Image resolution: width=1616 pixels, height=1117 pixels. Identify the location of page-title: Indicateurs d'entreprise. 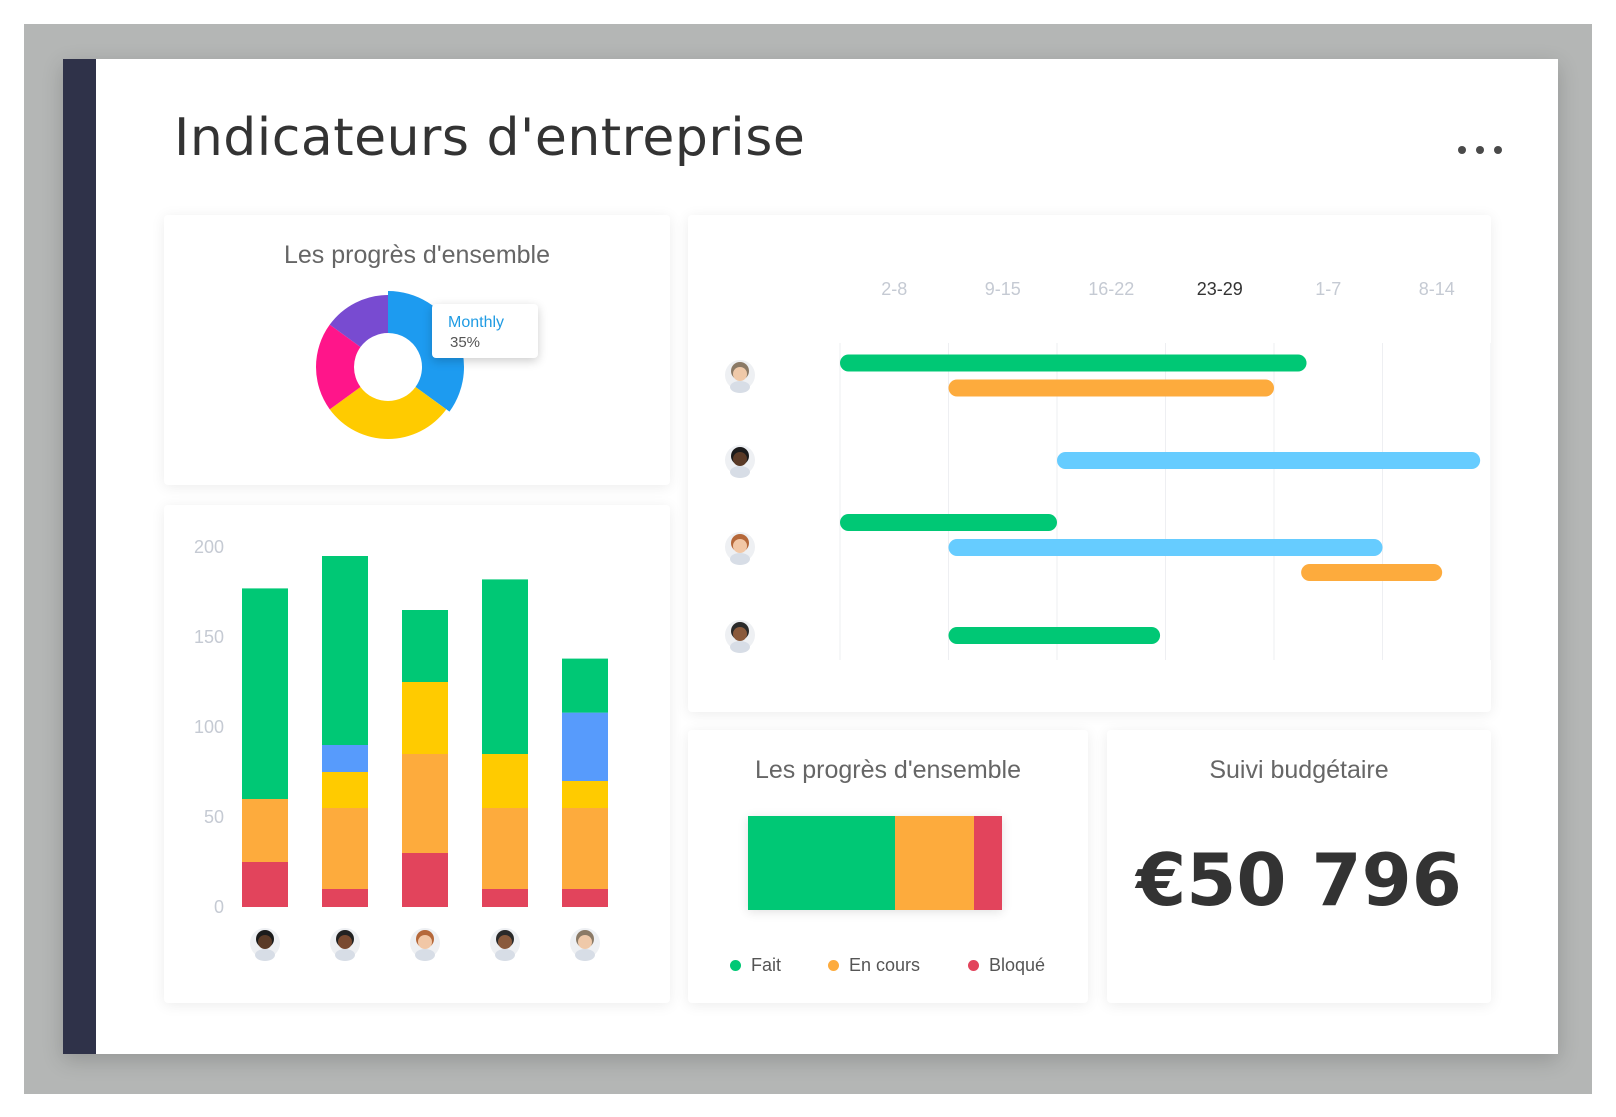
(490, 138).